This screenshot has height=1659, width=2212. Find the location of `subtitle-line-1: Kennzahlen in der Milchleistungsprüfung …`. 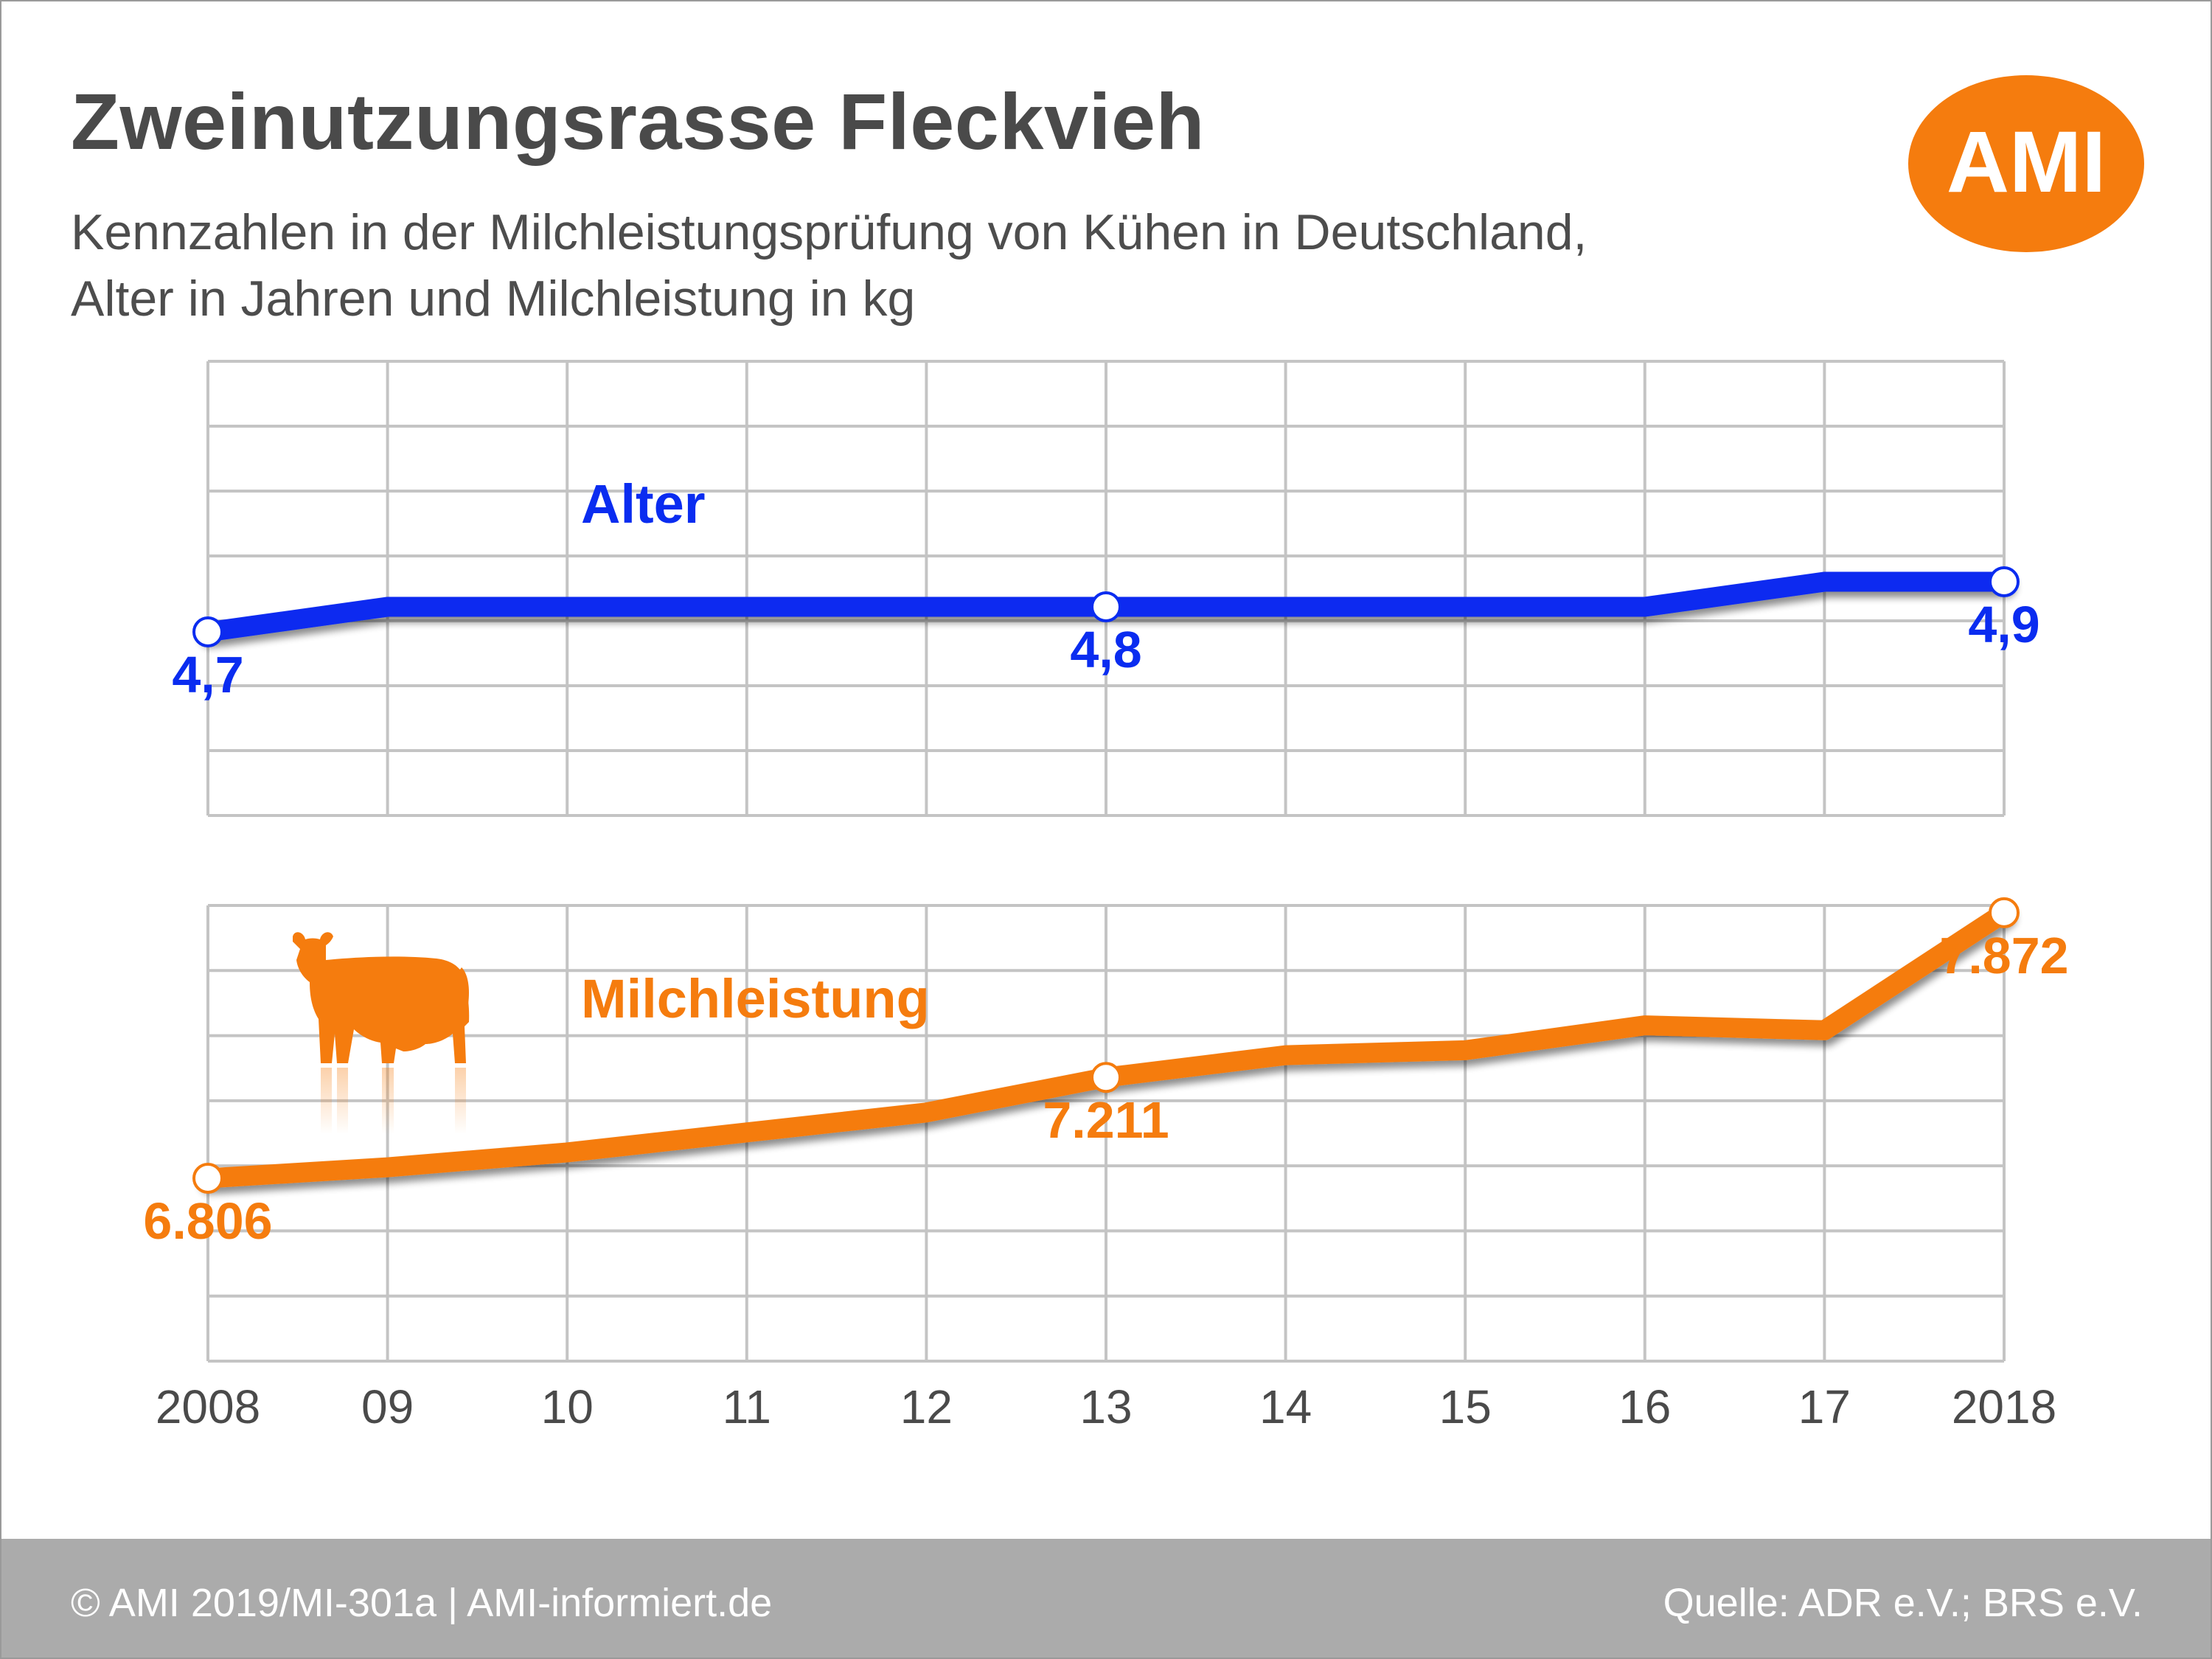

subtitle-line-1: Kennzahlen in der Milchleistungsprüfung … is located at coordinates (829, 232).